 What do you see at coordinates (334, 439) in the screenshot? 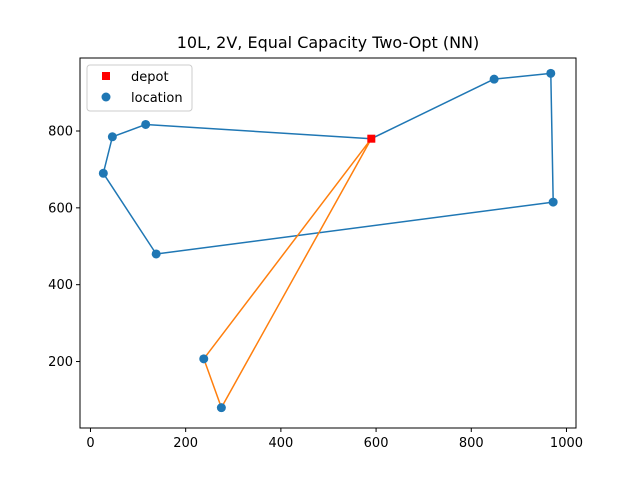
I see `x-axis: 0 200 400 600 800 1000` at bounding box center [334, 439].